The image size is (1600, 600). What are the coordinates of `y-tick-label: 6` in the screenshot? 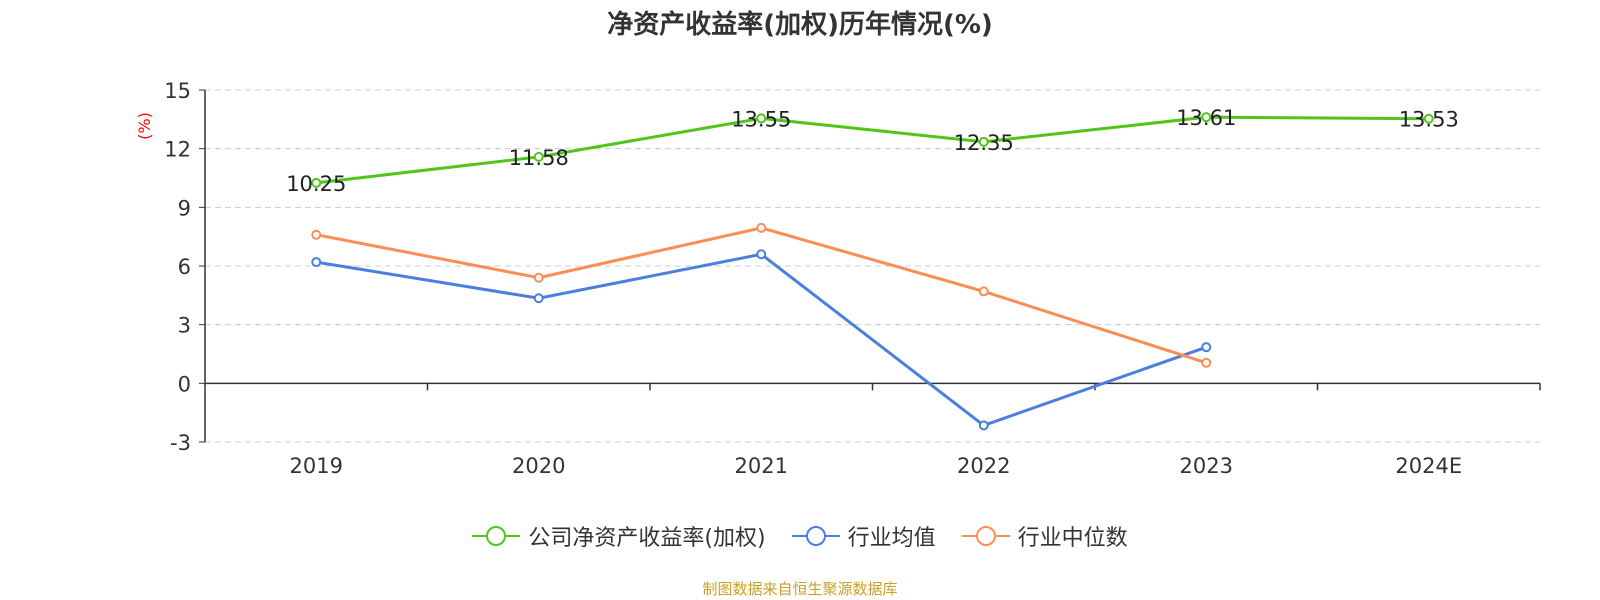 It's located at (184, 267).